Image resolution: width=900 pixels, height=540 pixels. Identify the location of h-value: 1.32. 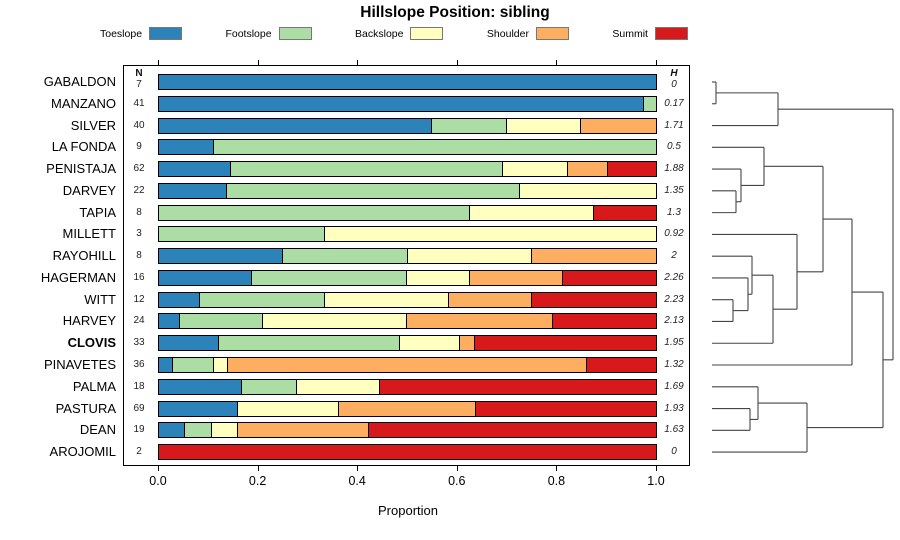
(674, 364).